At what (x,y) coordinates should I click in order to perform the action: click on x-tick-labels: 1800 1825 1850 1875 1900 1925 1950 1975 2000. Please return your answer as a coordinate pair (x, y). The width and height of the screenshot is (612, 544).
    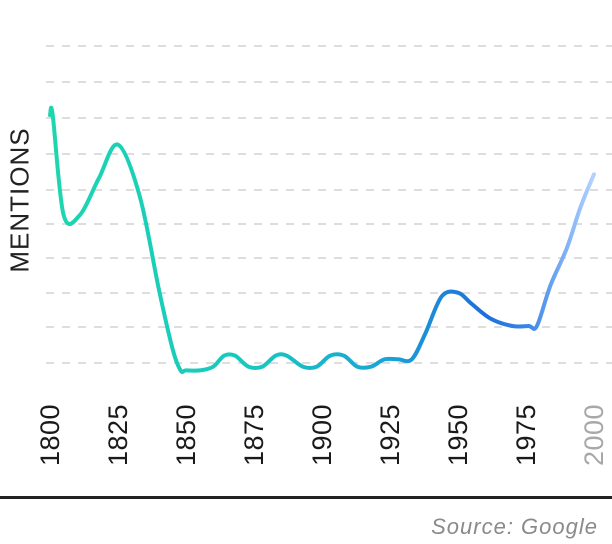
    Looking at the image, I should click on (322, 435).